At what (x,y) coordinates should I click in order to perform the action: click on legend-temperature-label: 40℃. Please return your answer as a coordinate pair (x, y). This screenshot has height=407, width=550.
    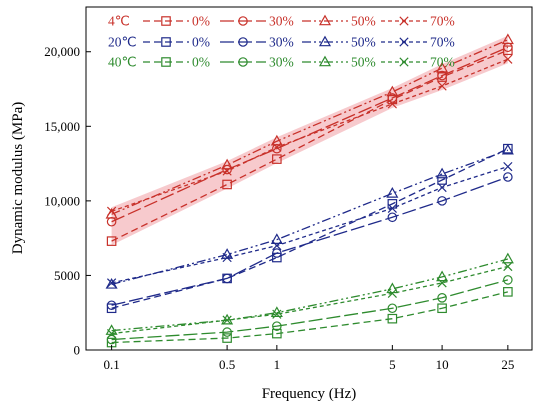
    Looking at the image, I should click on (122, 62).